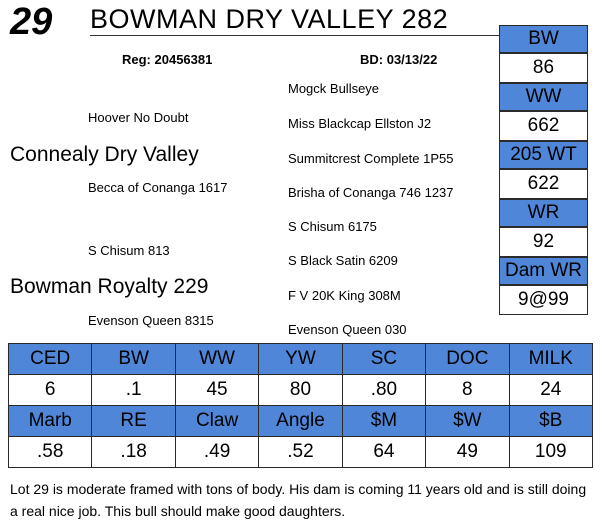 The width and height of the screenshot is (602, 525). Describe the element at coordinates (133, 421) in the screenshot. I see `epd-header-re: RE` at that location.